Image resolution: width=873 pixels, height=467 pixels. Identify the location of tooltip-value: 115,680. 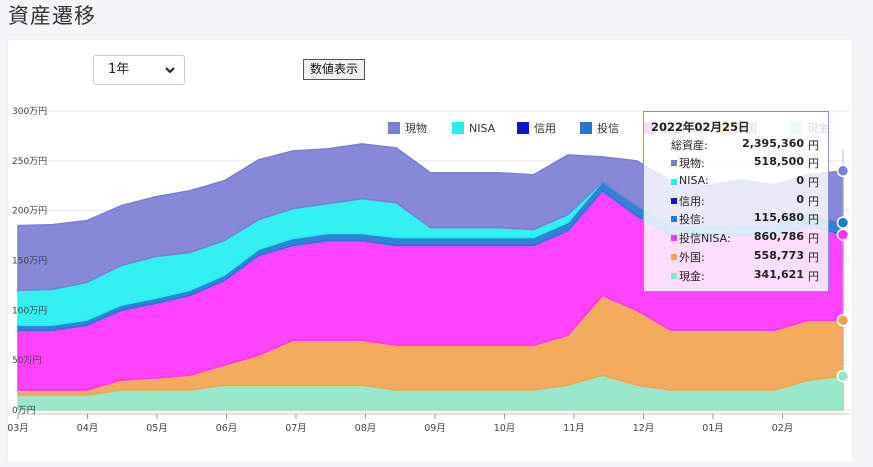
(778, 217).